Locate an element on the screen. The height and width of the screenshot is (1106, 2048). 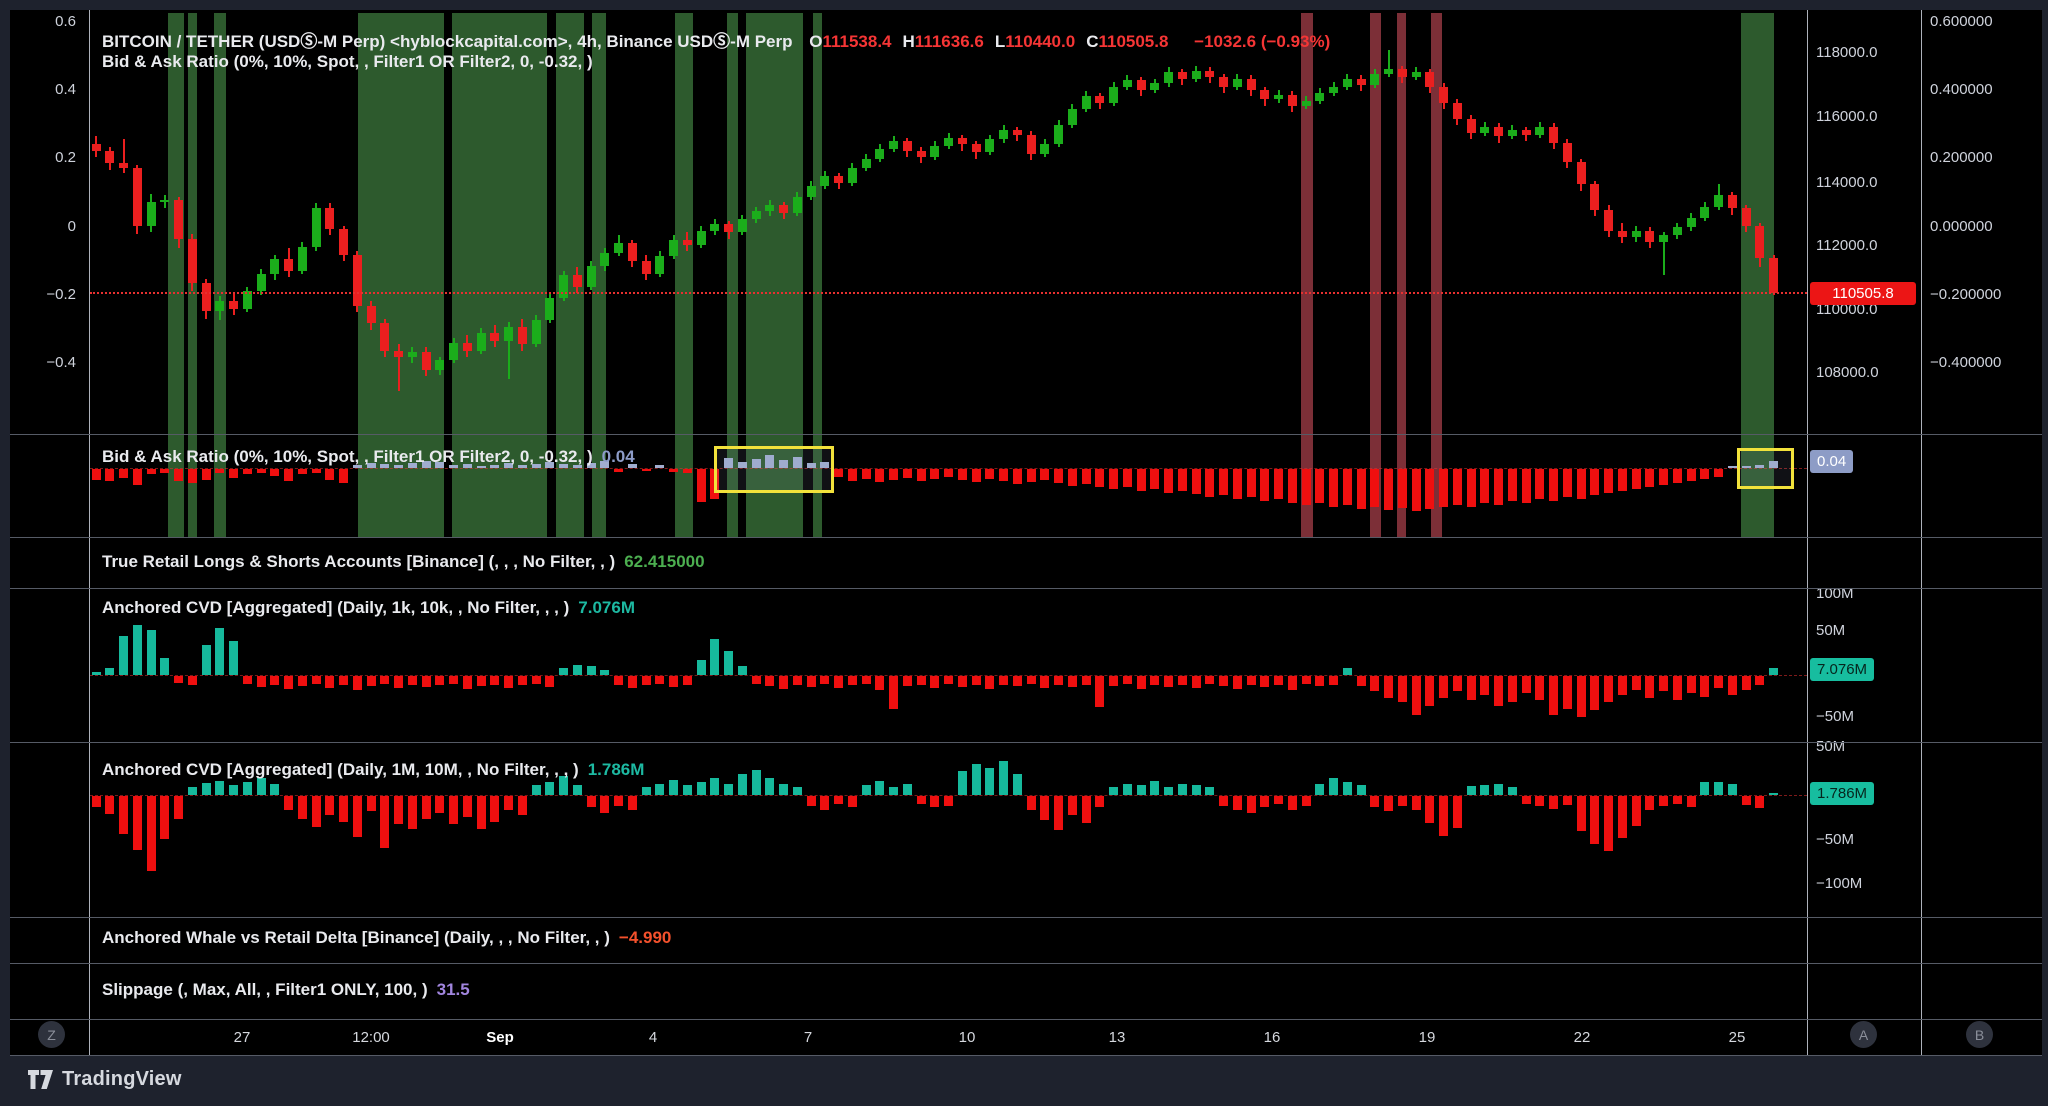
scale-a-button: A is located at coordinates (1863, 1034).